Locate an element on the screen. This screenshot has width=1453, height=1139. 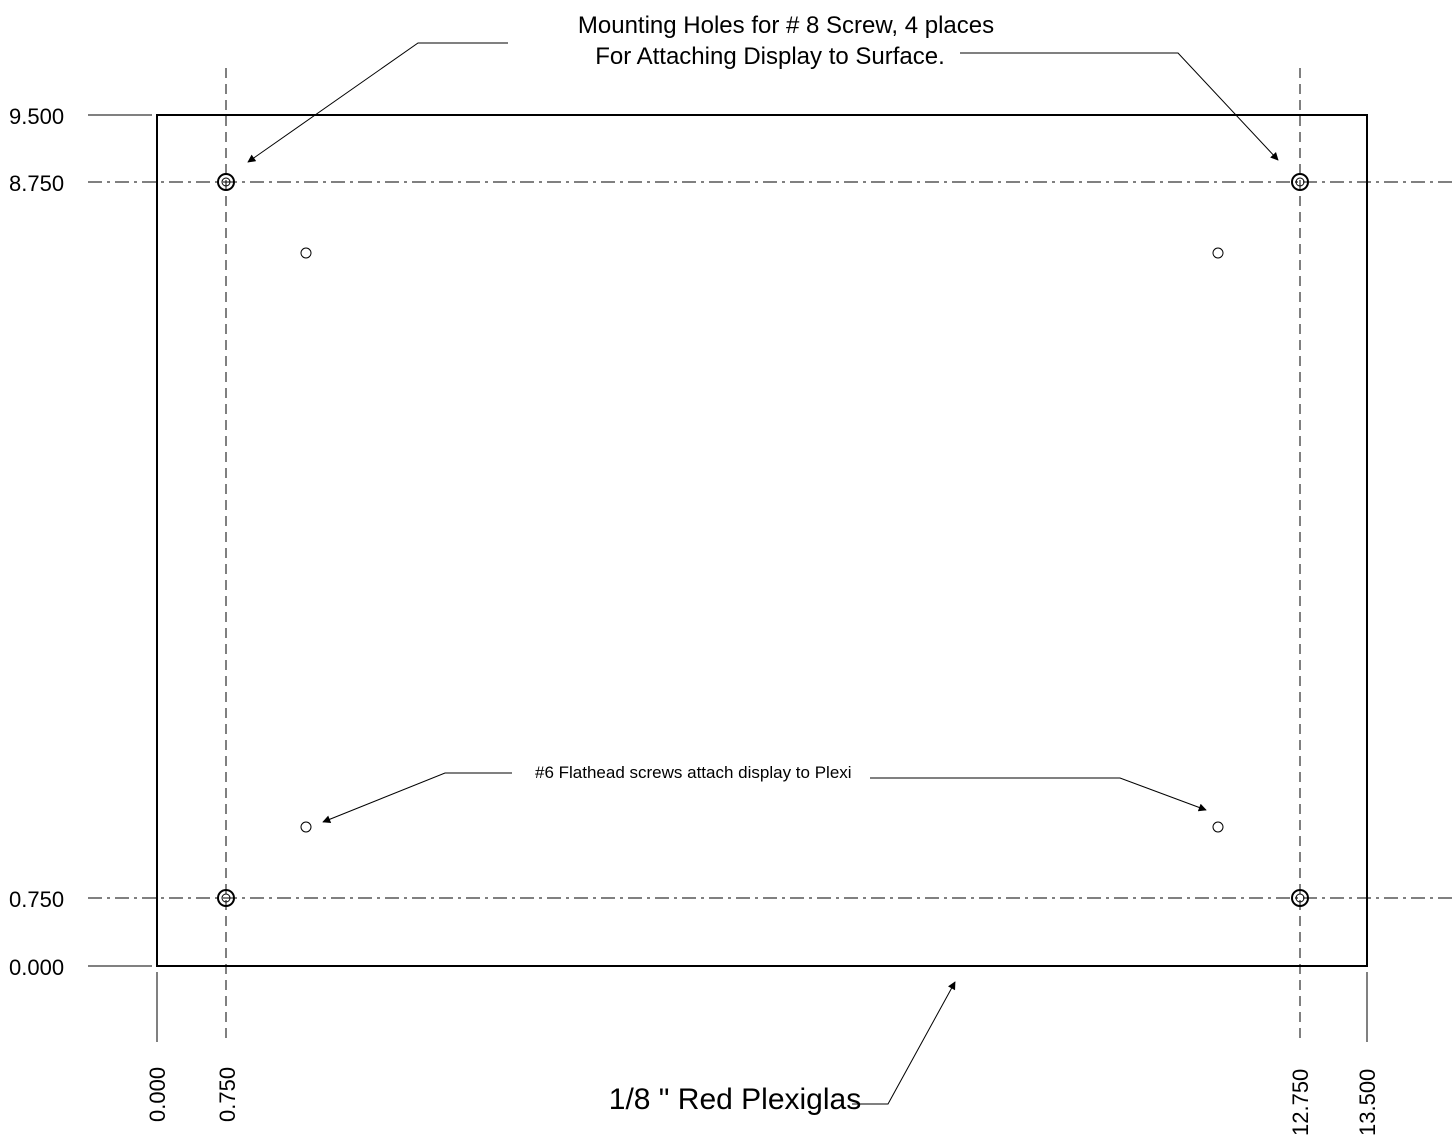
mounting-hole-top-right is located at coordinates (1300, 182).